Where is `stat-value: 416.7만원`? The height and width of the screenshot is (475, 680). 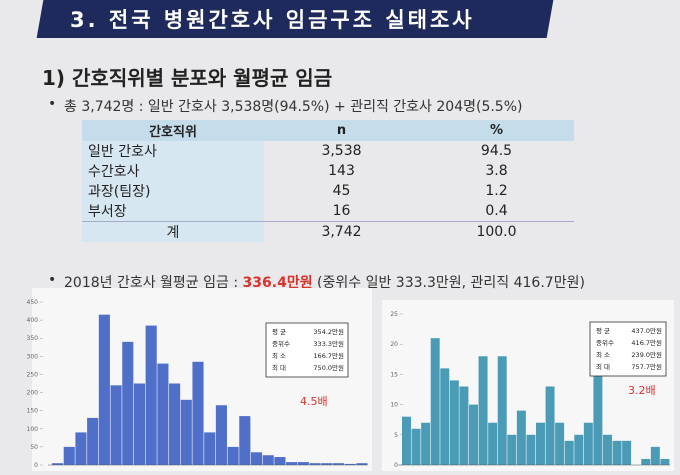 stat-value: 416.7만원 is located at coordinates (646, 342).